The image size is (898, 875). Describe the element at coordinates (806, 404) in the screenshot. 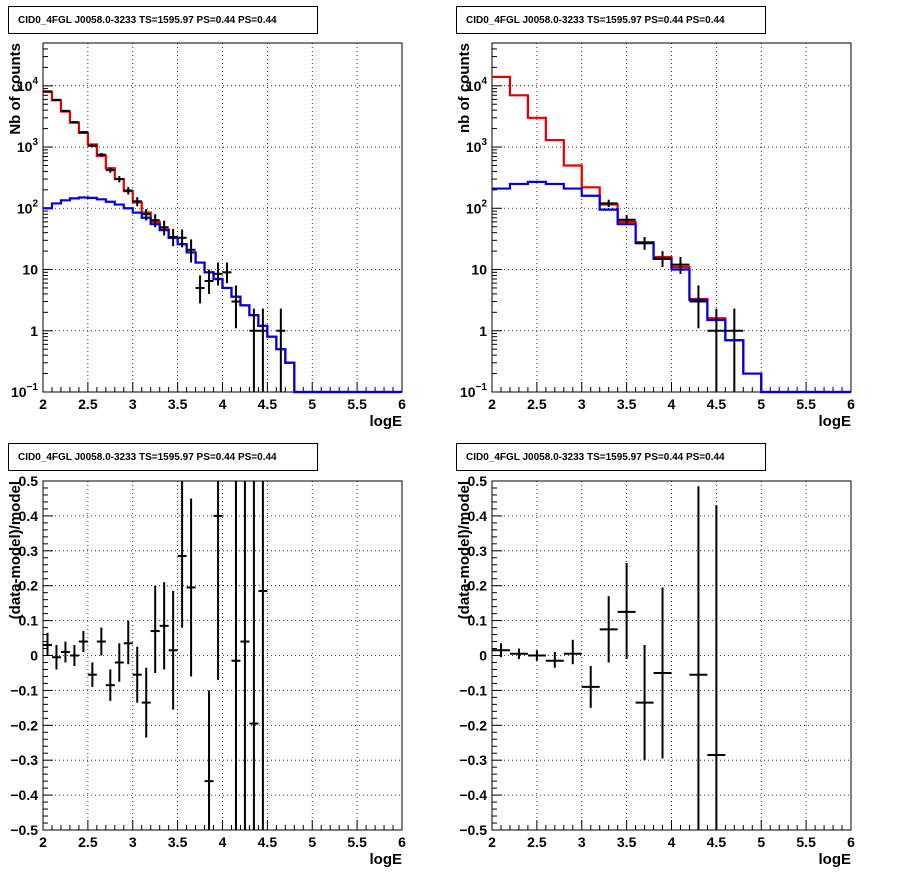

I see `x-tick-label: 5.5` at that location.